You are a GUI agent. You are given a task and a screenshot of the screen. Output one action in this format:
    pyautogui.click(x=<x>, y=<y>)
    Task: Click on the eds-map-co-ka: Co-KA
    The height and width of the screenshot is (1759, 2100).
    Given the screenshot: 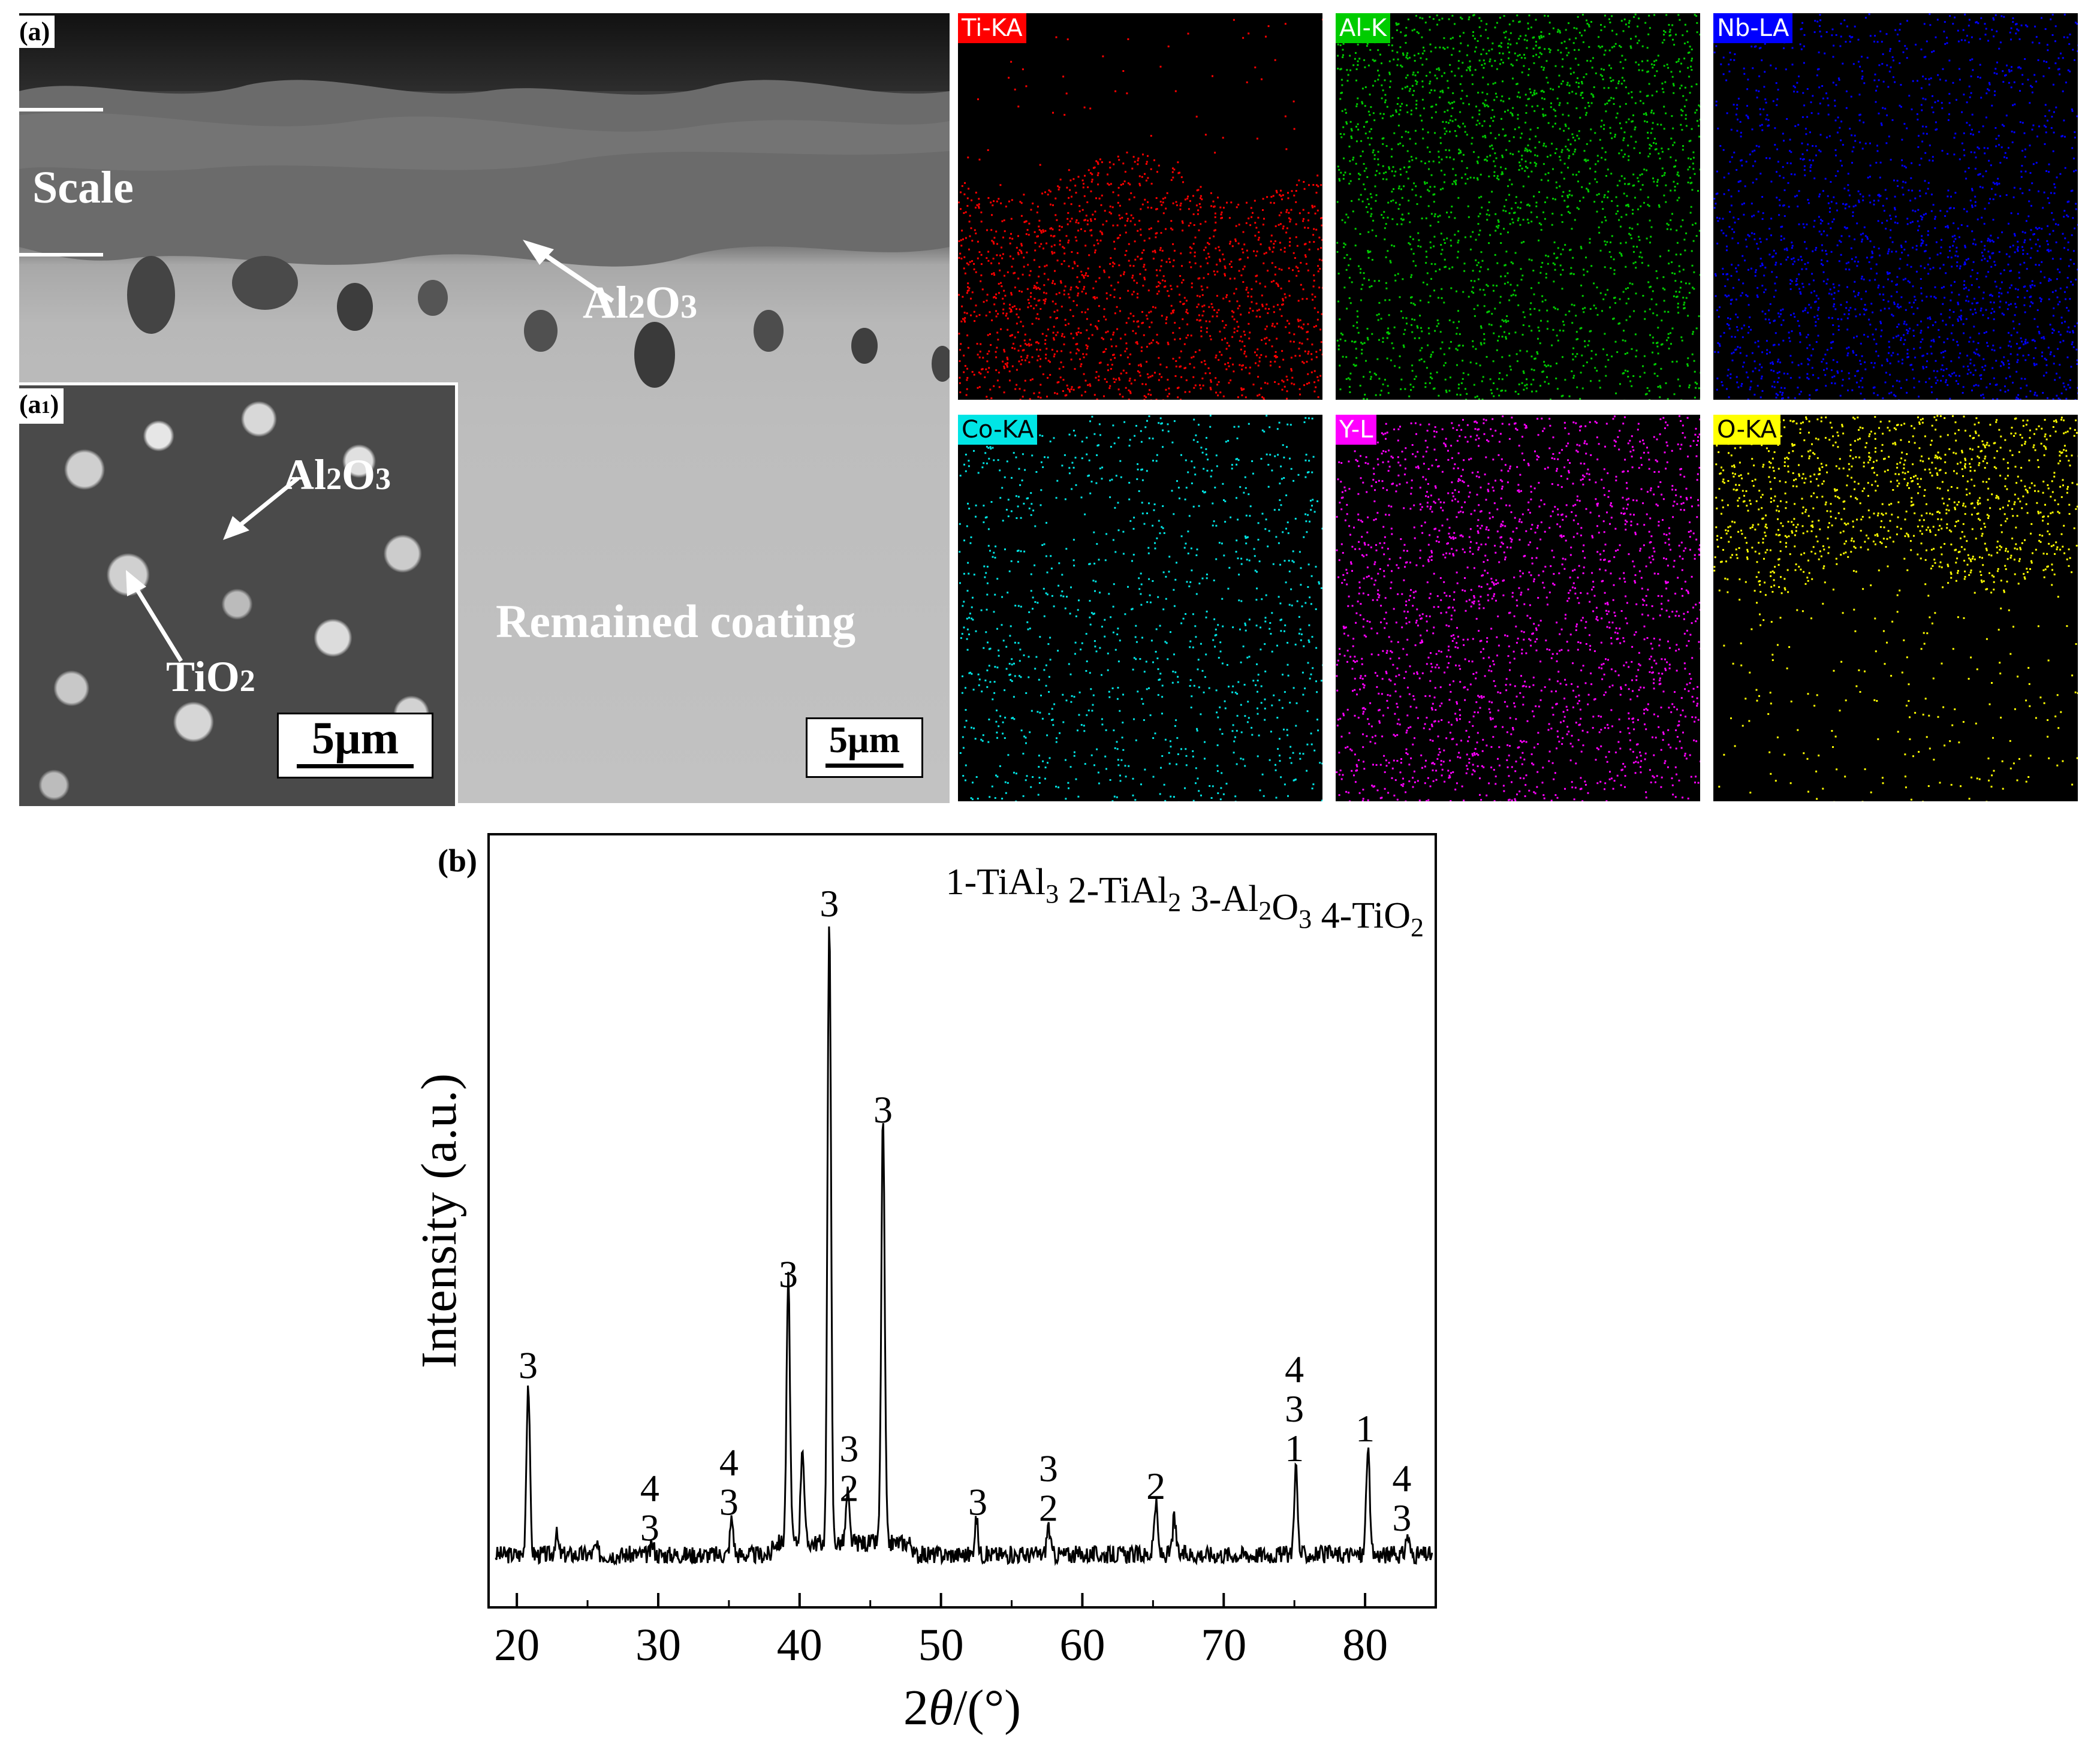 What is the action you would take?
    pyautogui.click(x=1140, y=608)
    